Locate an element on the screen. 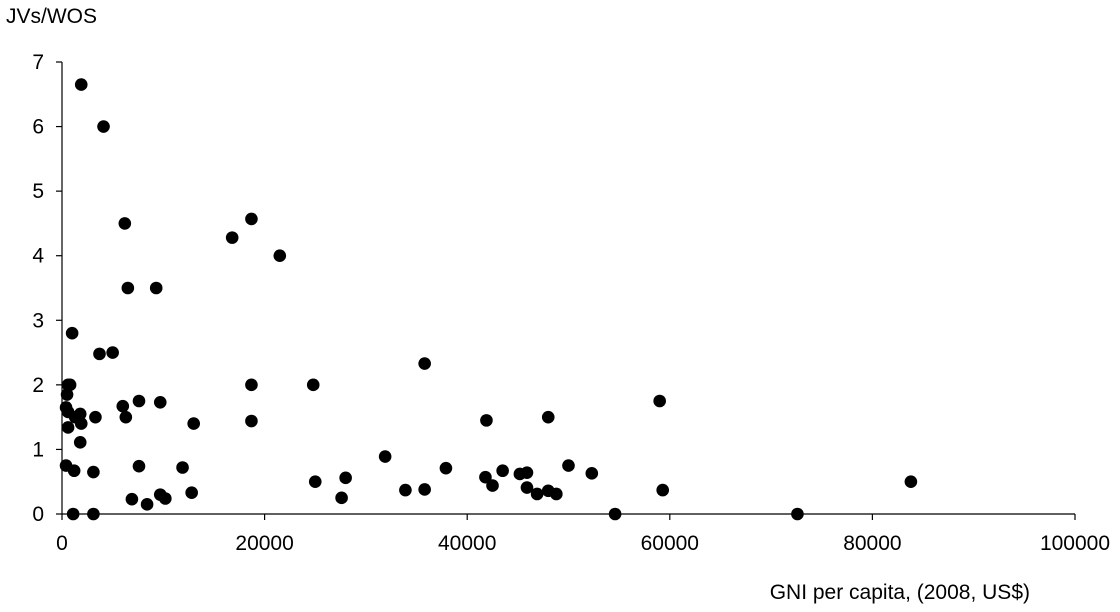 This screenshot has height=612, width=1120. x-tick-label: 40000 is located at coordinates (467, 543).